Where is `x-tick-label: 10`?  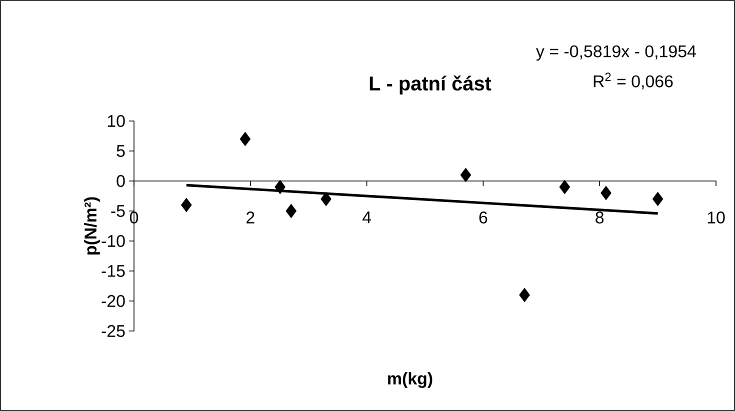 x-tick-label: 10 is located at coordinates (716, 218).